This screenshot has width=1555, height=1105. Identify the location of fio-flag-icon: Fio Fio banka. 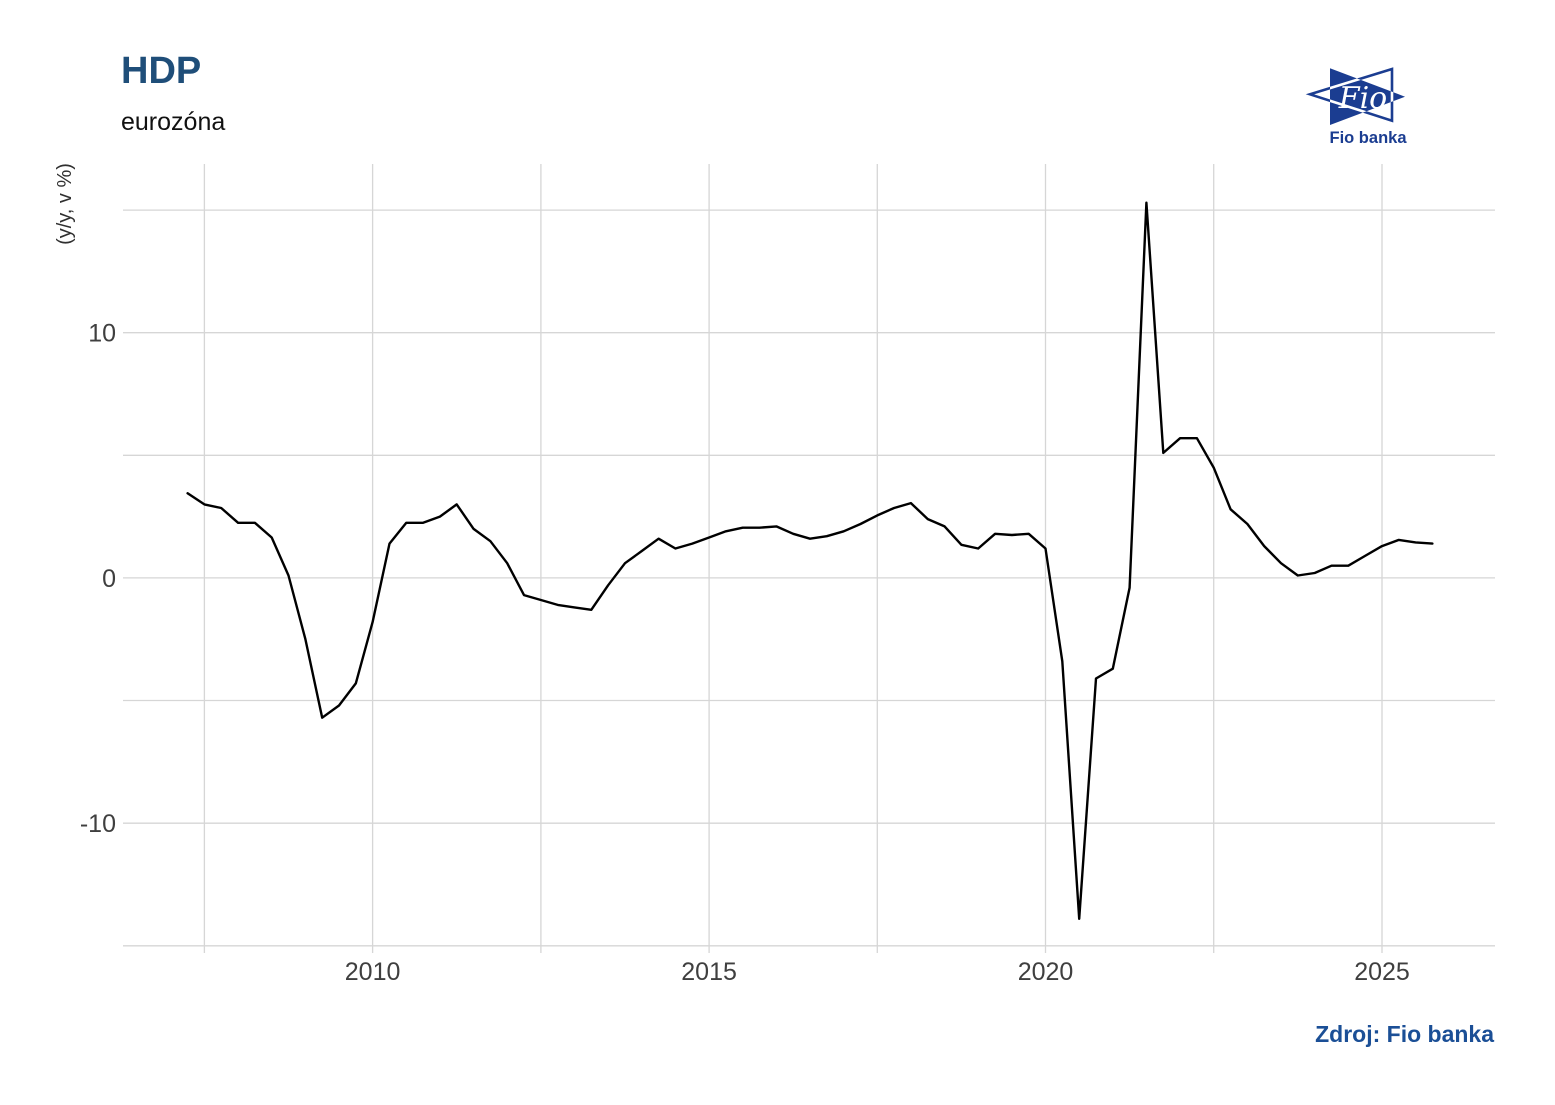
(1356, 107).